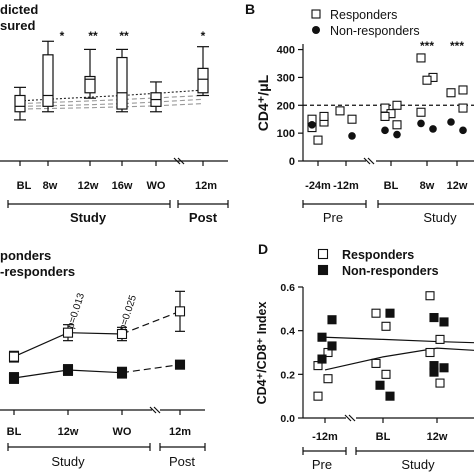 Image resolution: width=474 pixels, height=474 pixels. What do you see at coordinates (156, 186) in the screenshot?
I see `panel-a-x-tick-label: WO` at bounding box center [156, 186].